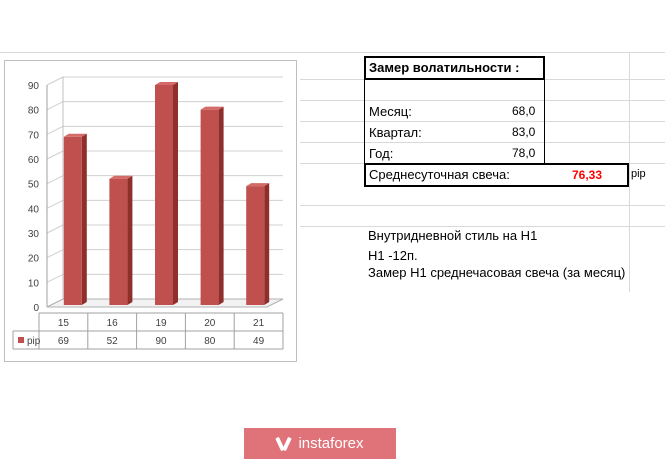 This screenshot has height=459, width=665. What do you see at coordinates (64, 341) in the screenshot?
I see `data-label: 69` at bounding box center [64, 341].